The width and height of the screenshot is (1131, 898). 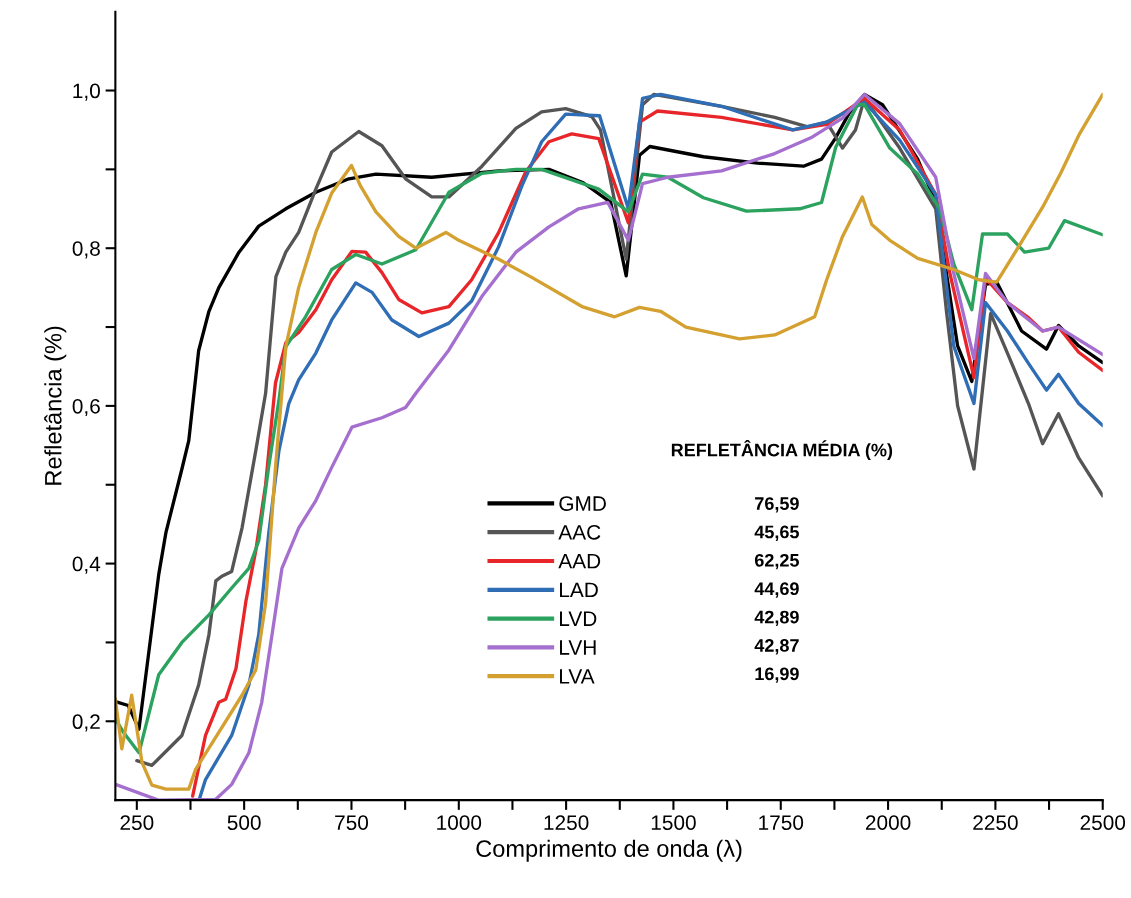 I want to click on x-tick-label: 1000, so click(x=459, y=822).